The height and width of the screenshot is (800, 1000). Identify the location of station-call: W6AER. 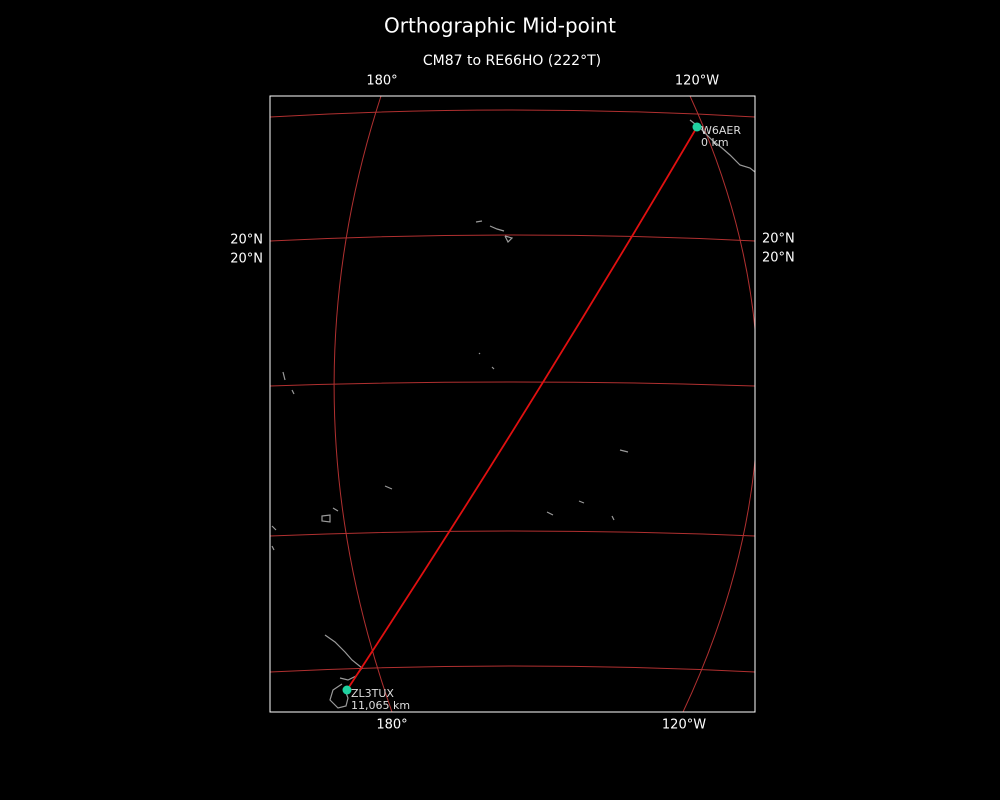
(721, 130).